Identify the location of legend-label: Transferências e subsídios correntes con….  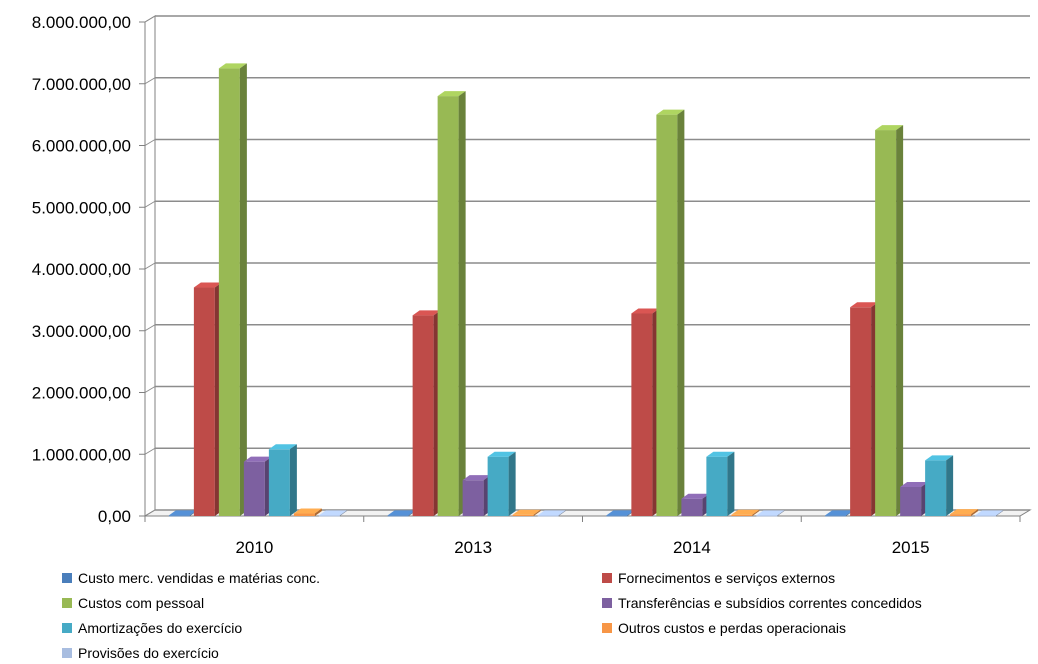
(770, 603).